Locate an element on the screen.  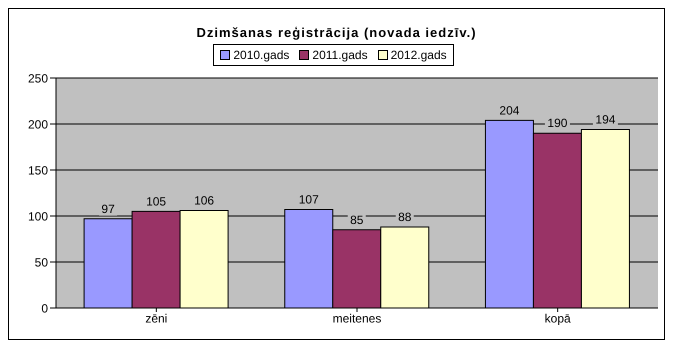
legend-label: 2011.gads is located at coordinates (339, 55).